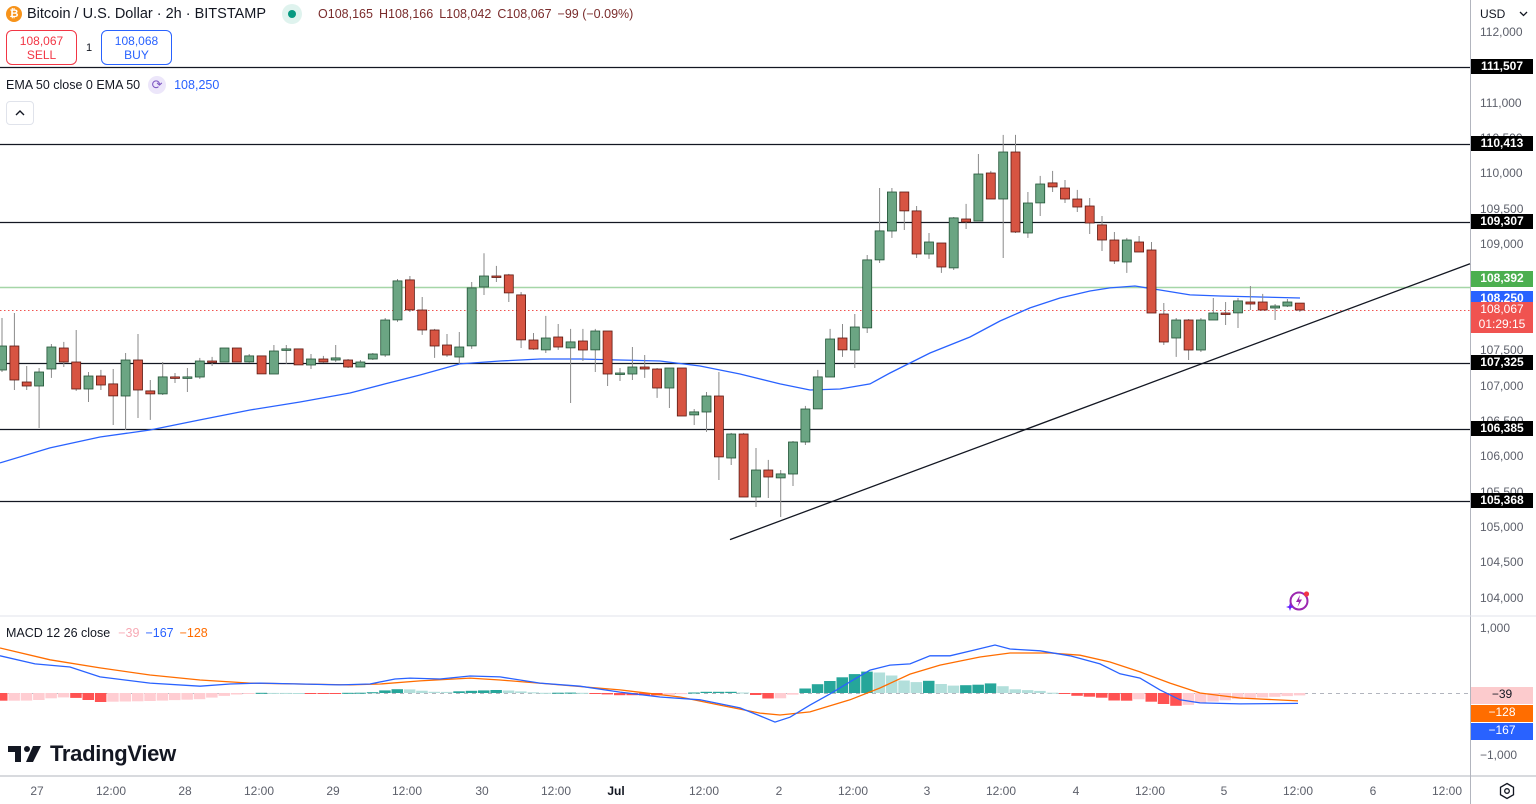  What do you see at coordinates (107, 633) in the screenshot?
I see `macd-legend: MACD 12 26 close −39 −167 −128` at bounding box center [107, 633].